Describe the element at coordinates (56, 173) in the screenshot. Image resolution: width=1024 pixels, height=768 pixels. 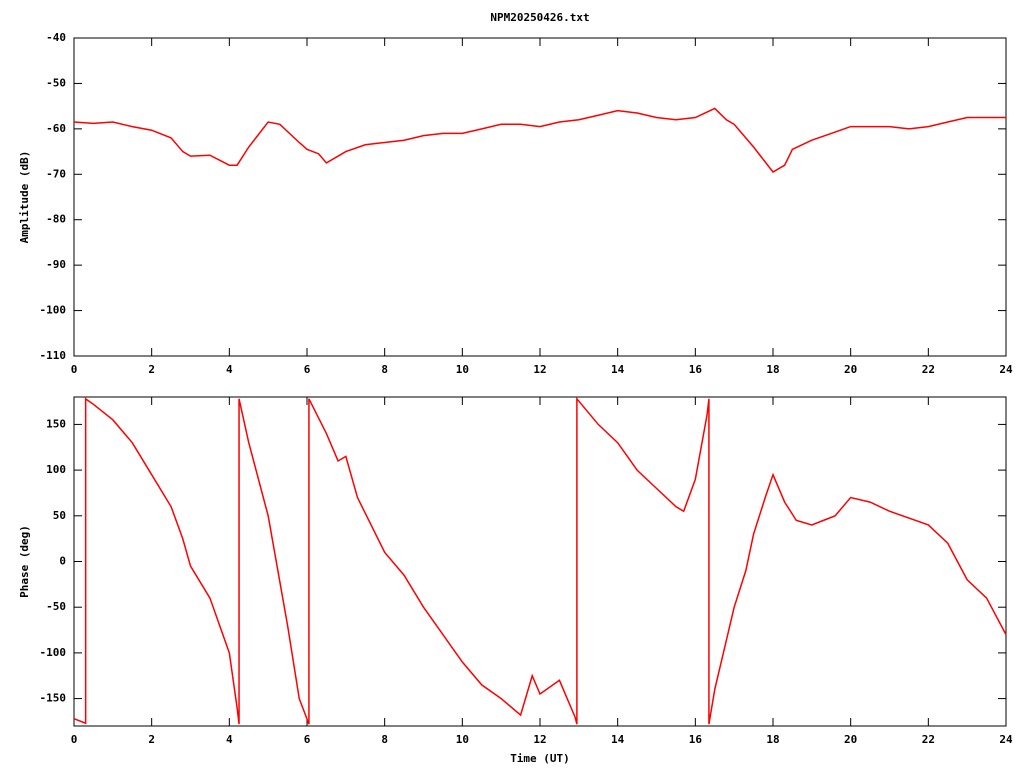
I see `y-tick-label: -70` at that location.